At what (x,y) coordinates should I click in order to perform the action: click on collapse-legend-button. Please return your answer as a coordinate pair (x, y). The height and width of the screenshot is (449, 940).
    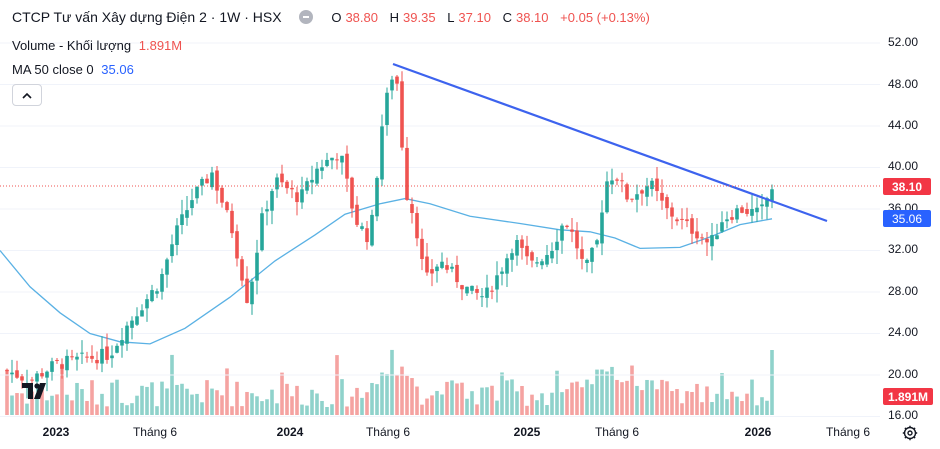
    Looking at the image, I should click on (27, 95).